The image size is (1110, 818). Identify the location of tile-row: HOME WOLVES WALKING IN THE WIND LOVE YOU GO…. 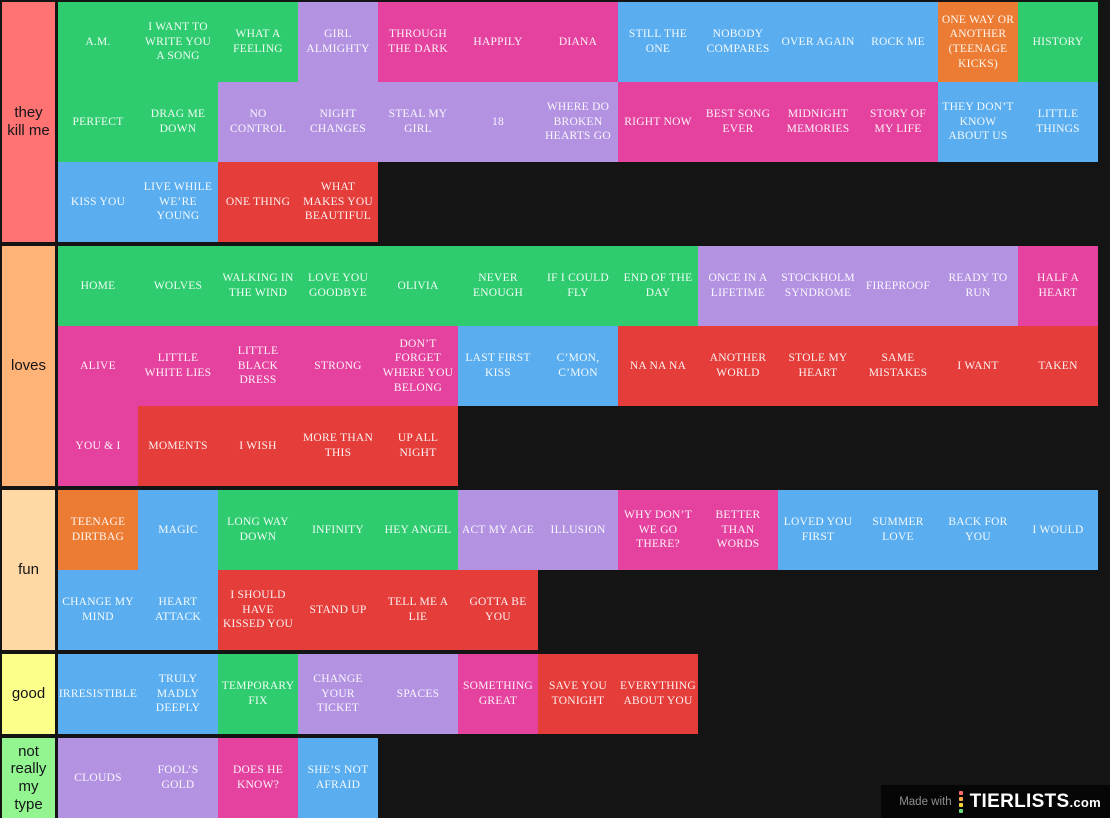
(578, 286).